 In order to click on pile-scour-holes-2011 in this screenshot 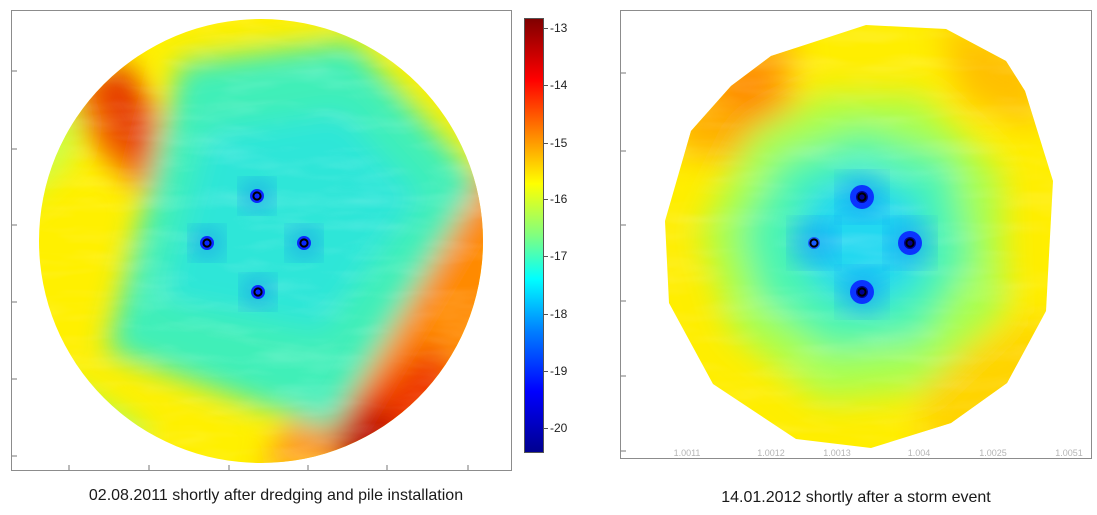, I will do `click(255, 244)`.